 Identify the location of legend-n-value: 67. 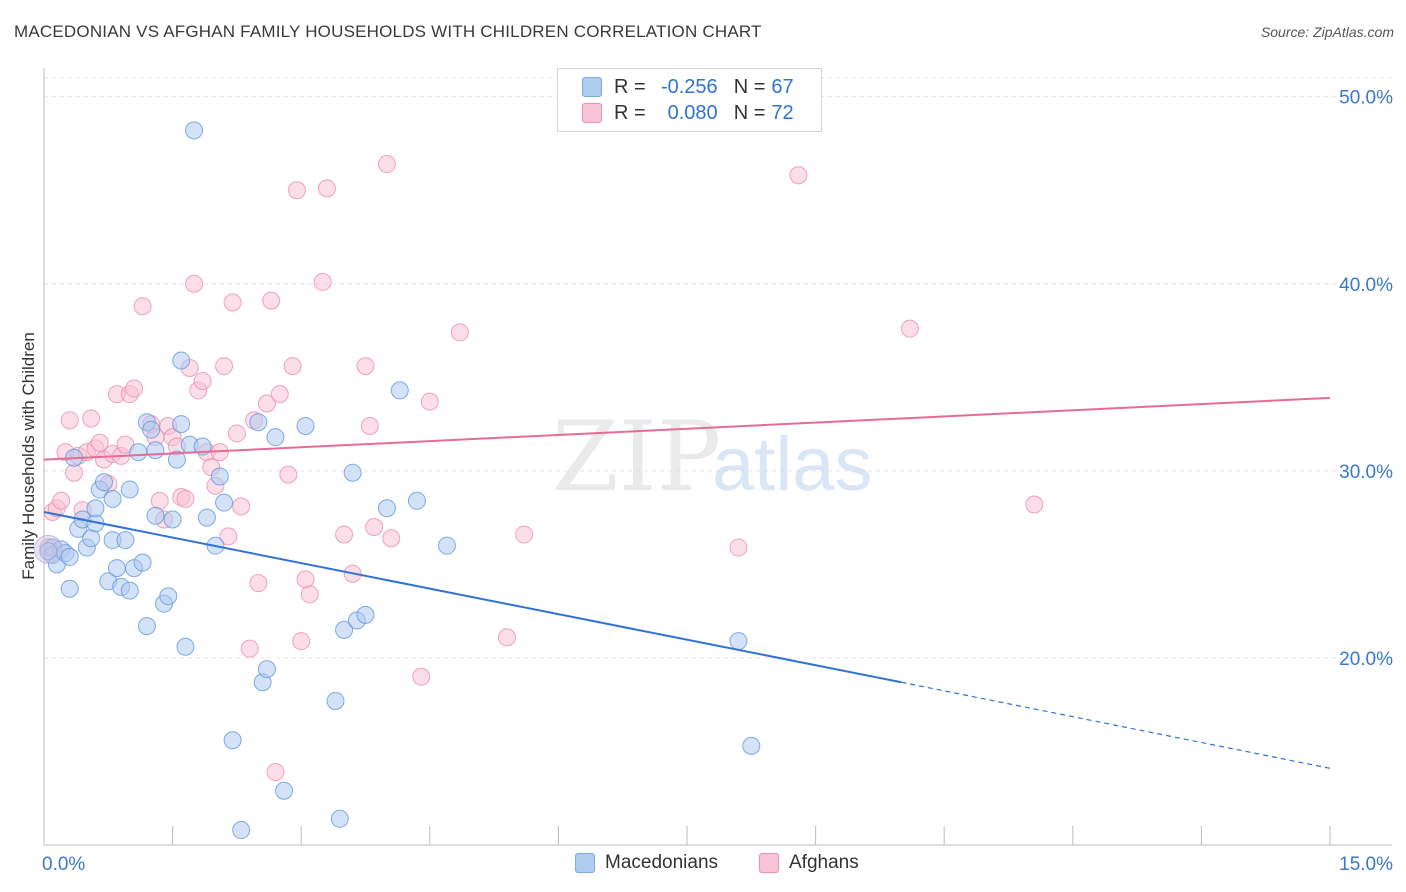
(782, 86).